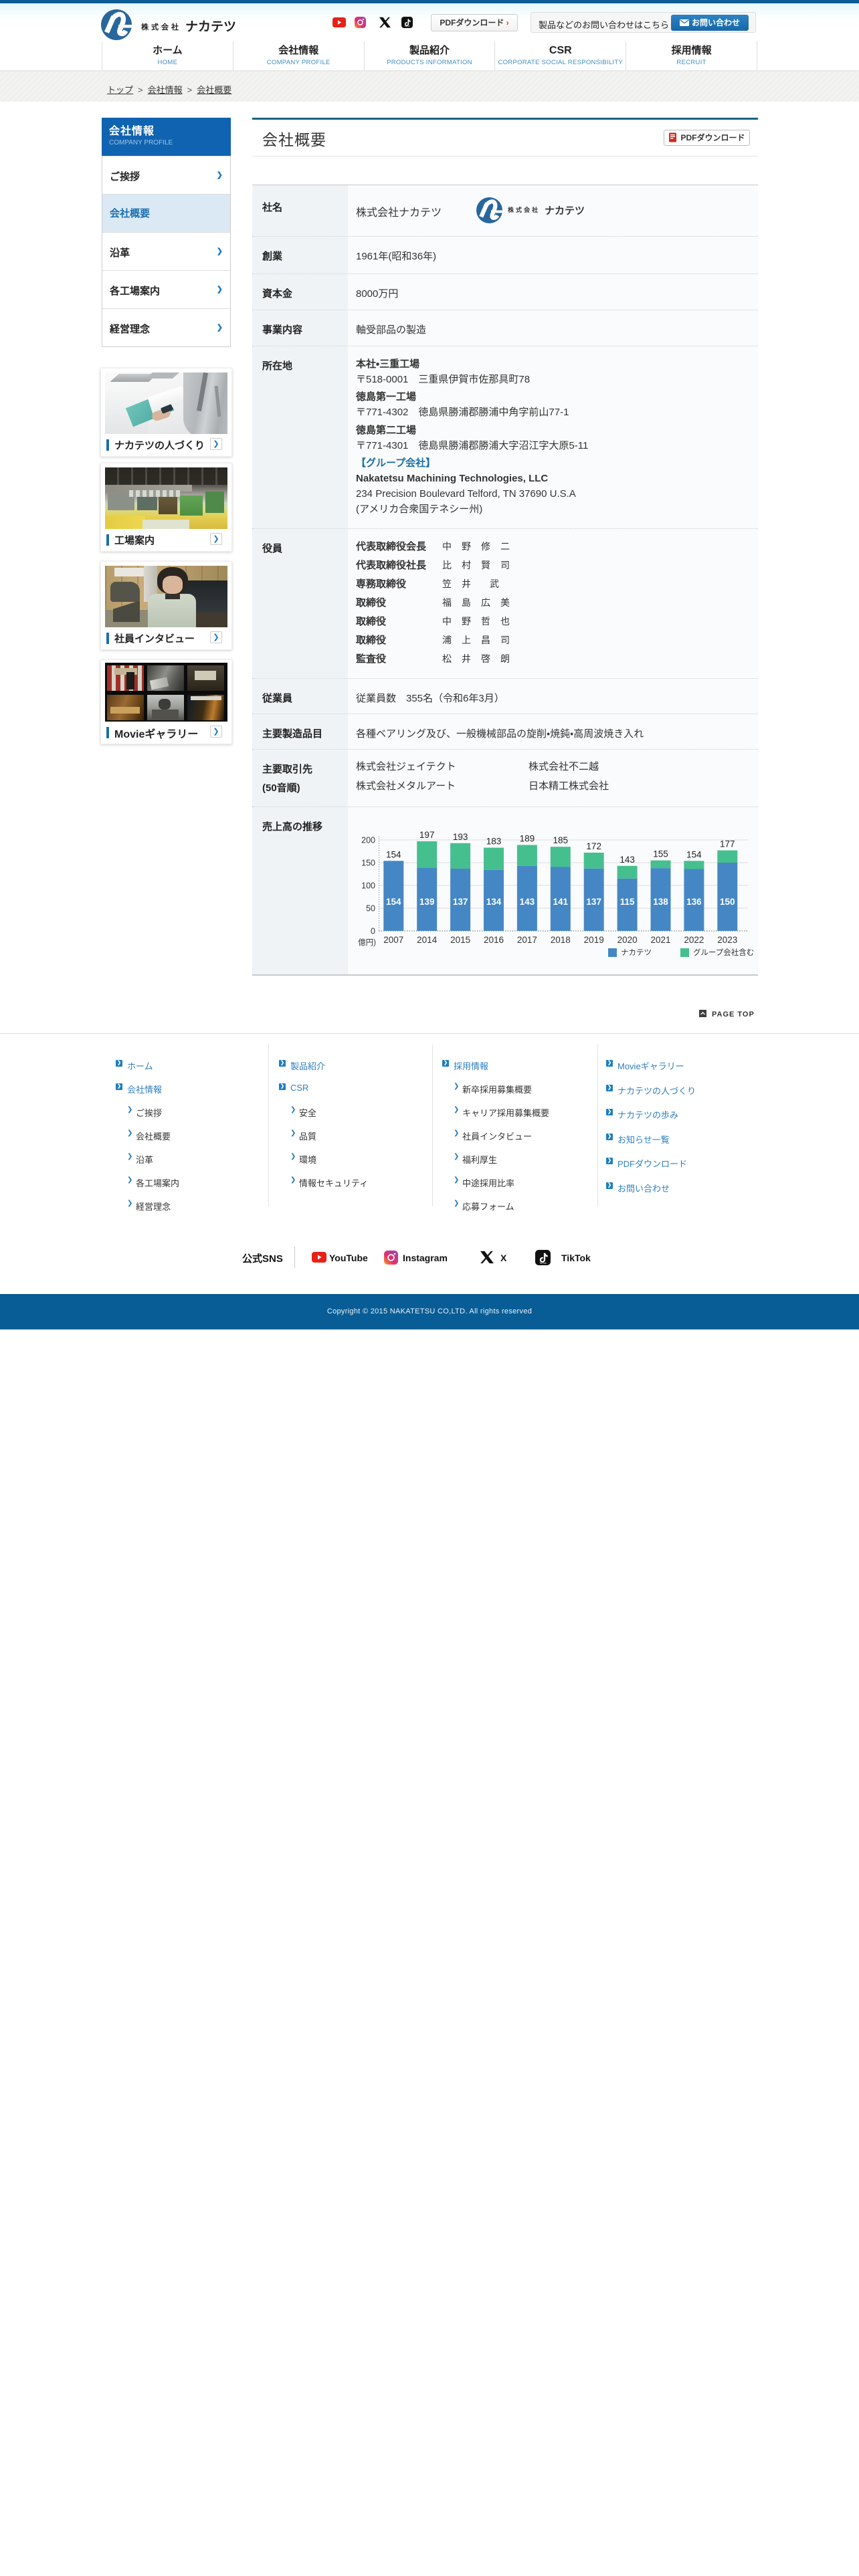  What do you see at coordinates (593, 846) in the screenshot?
I see `svg-text: 172` at bounding box center [593, 846].